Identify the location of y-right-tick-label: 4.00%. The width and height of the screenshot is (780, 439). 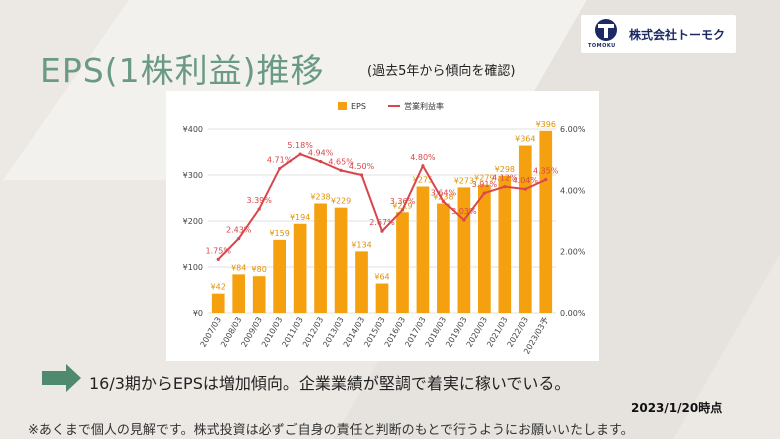
(573, 190).